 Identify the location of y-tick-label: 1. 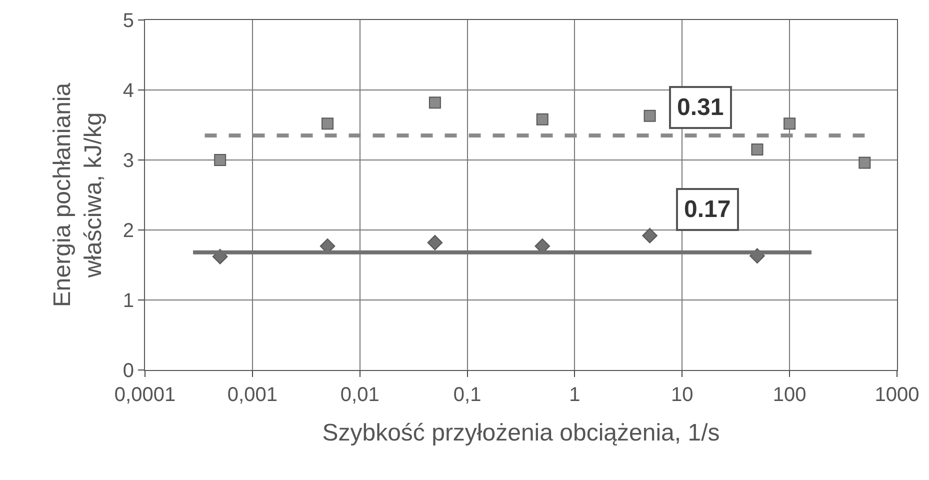
(128, 301).